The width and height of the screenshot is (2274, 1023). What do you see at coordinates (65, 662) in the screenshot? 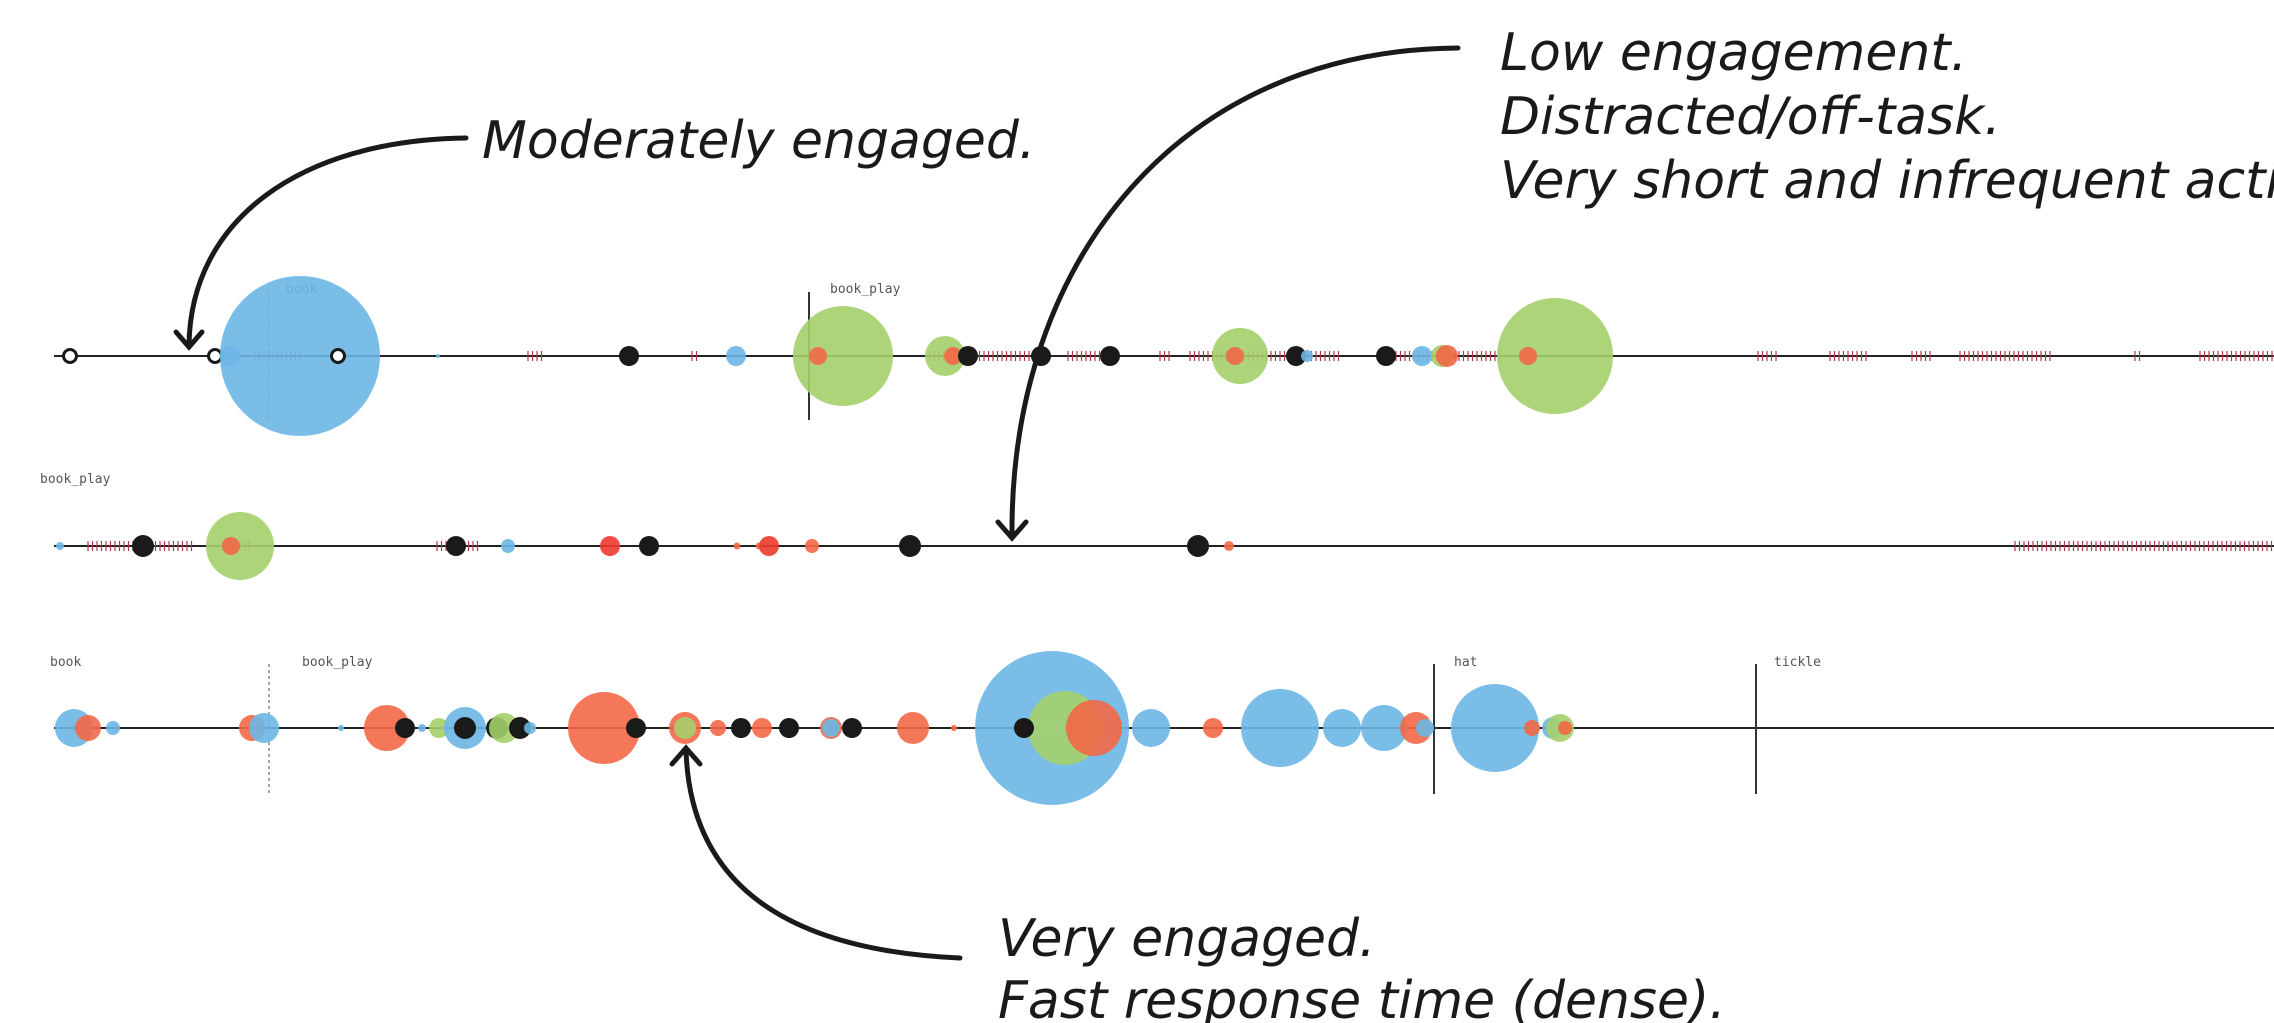
I see `row-3-segment-label-book: book` at bounding box center [65, 662].